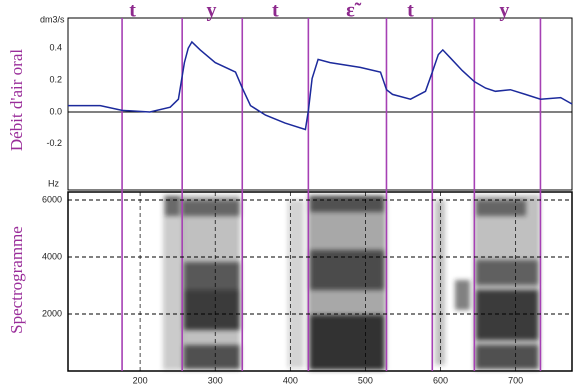 The height and width of the screenshot is (387, 581). Describe the element at coordinates (55, 111) in the screenshot. I see `y-tick-label: 0.0` at that location.